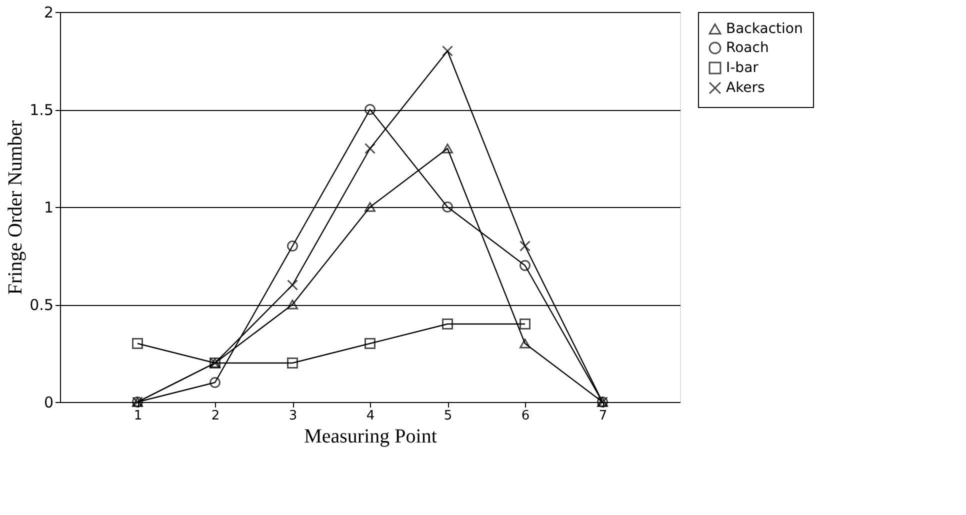 The image size is (966, 515). What do you see at coordinates (138, 416) in the screenshot?
I see `x-tick-label: 1` at bounding box center [138, 416].